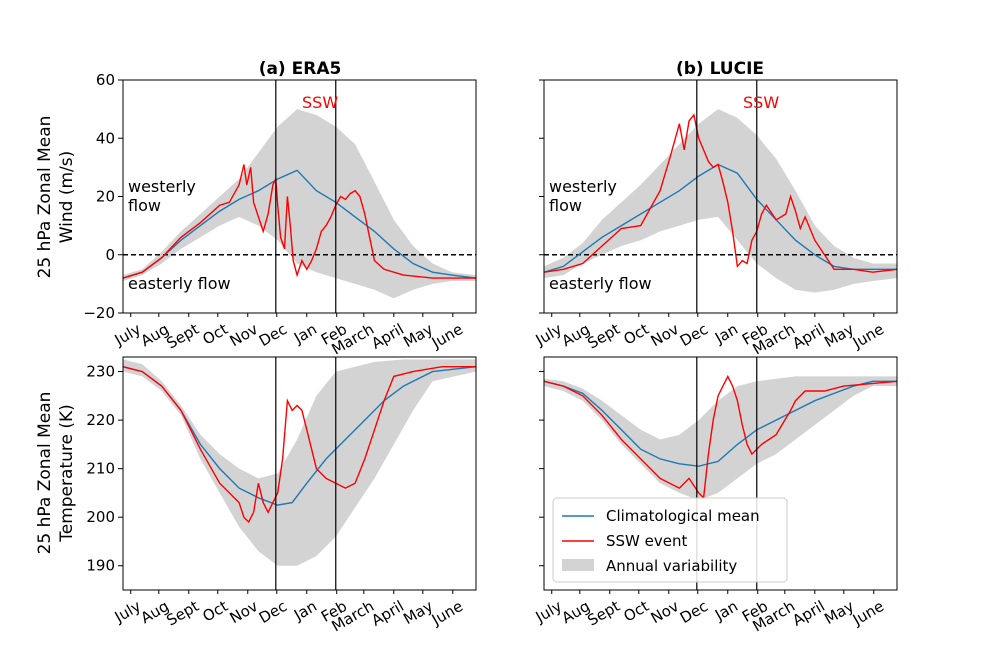 Image resolution: width=997 pixels, height=664 pixels. What do you see at coordinates (578, 565) in the screenshot?
I see `legend-band-swatch` at bounding box center [578, 565].